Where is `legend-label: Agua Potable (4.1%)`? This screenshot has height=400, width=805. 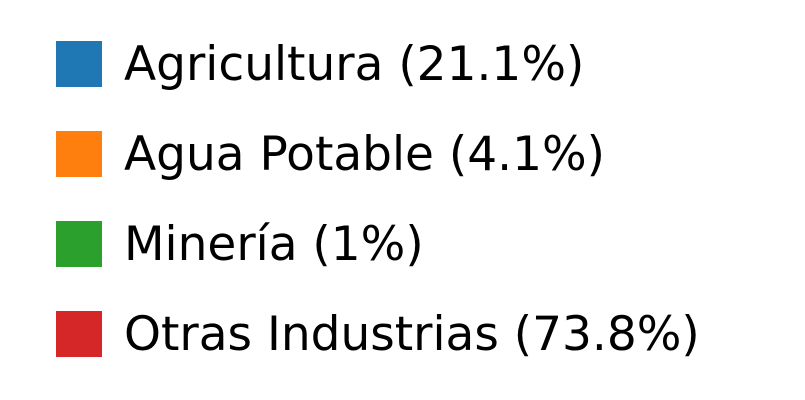
legend-label: Agua Potable (4.1%) is located at coordinates (364, 154).